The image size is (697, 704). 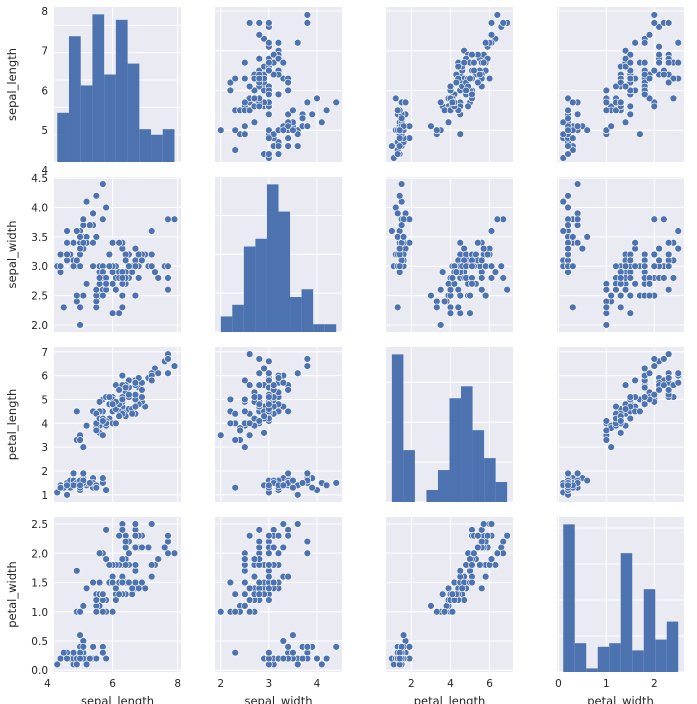 What do you see at coordinates (39, 613) in the screenshot?
I see `y-tick-label: 1.0` at bounding box center [39, 613].